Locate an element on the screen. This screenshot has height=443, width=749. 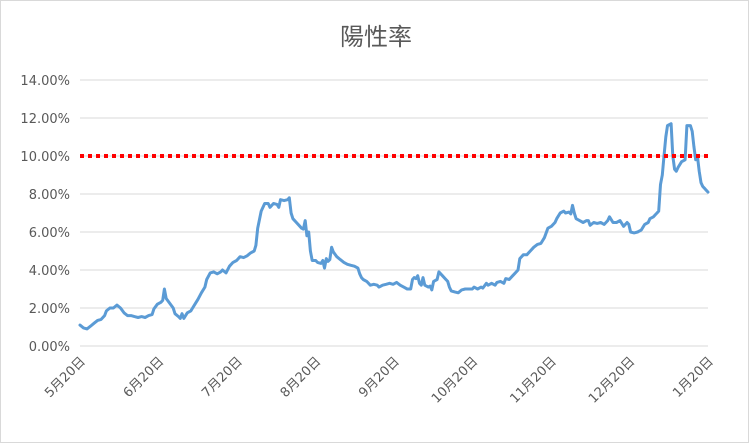
x-tick-label: 1月20日 is located at coordinates (693, 377).